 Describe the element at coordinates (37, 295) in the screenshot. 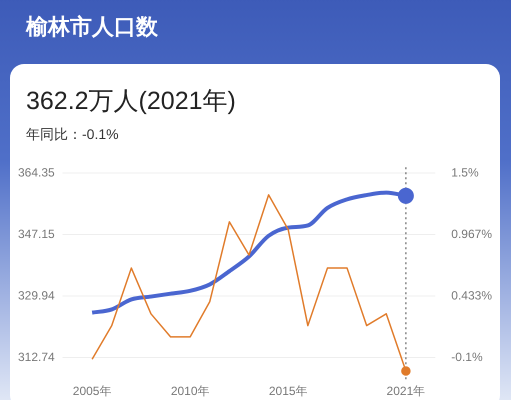

I see `y-tick-label: 329.94` at that location.